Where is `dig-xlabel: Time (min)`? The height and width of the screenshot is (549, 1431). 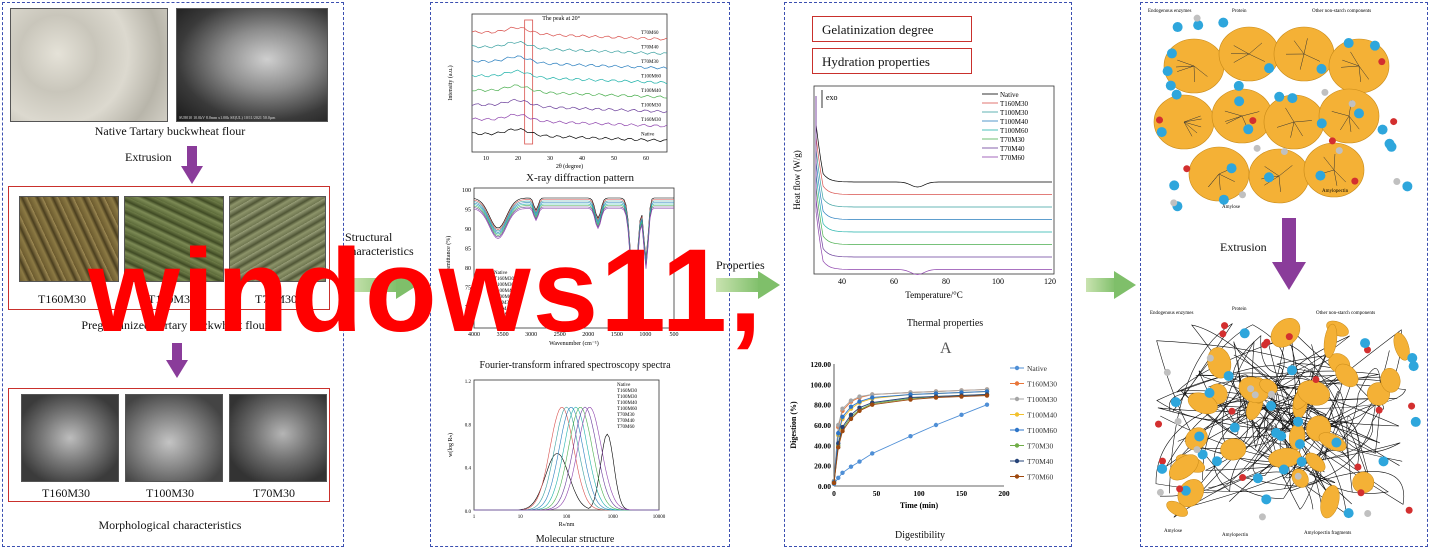
dig-xlabel: Time (min) is located at coordinates (919, 505).